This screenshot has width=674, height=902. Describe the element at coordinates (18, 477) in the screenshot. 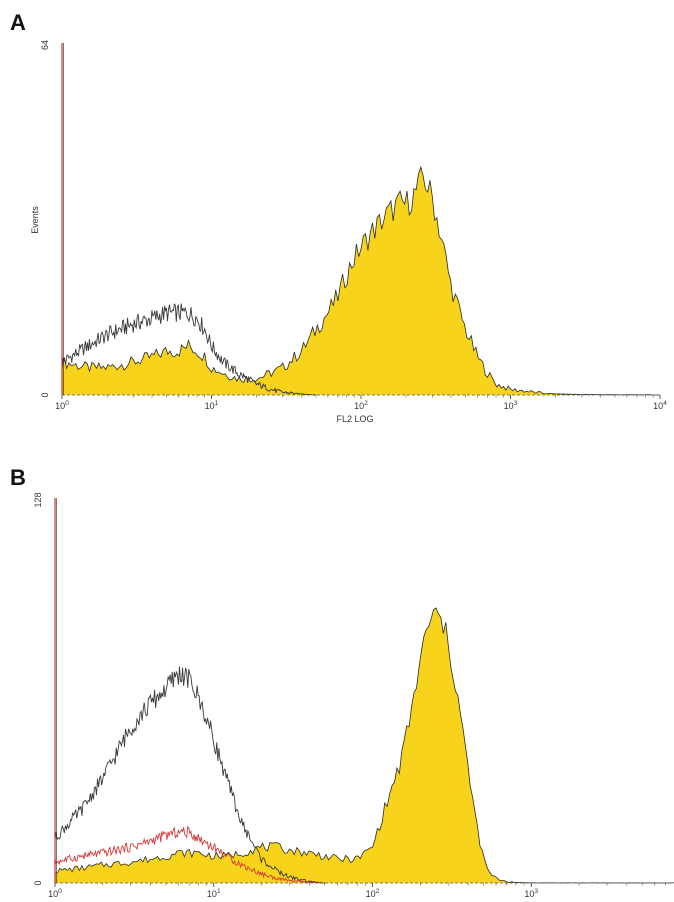

I see `panel-b-label: B` at that location.